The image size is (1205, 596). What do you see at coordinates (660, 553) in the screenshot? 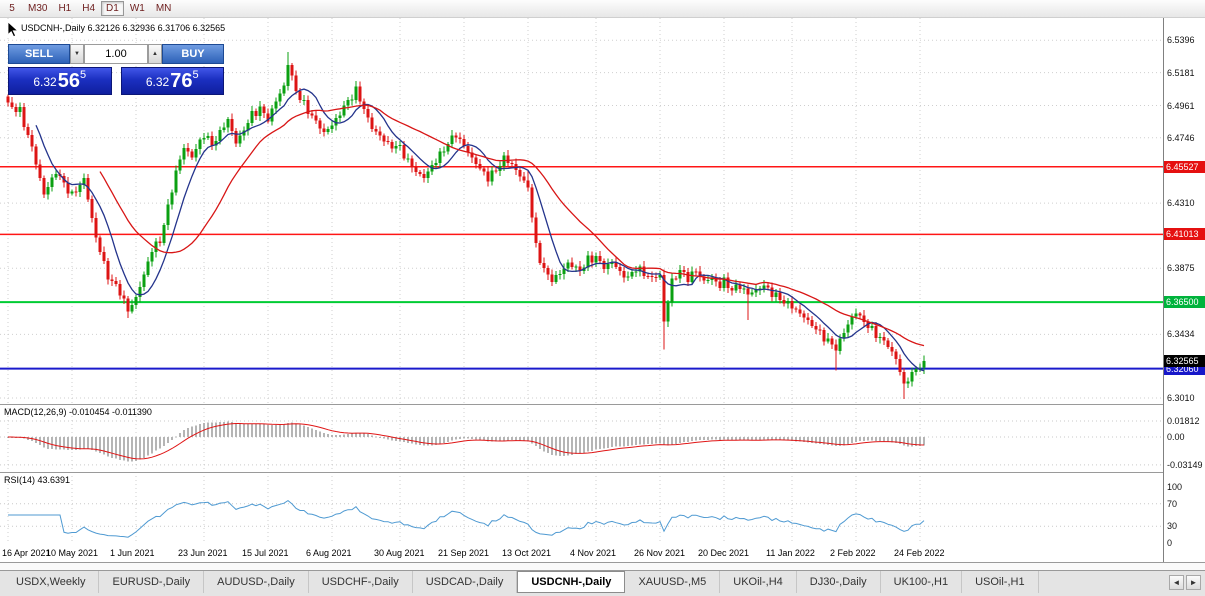
I see `date-axis-label: 26 Nov 2021` at bounding box center [660, 553].